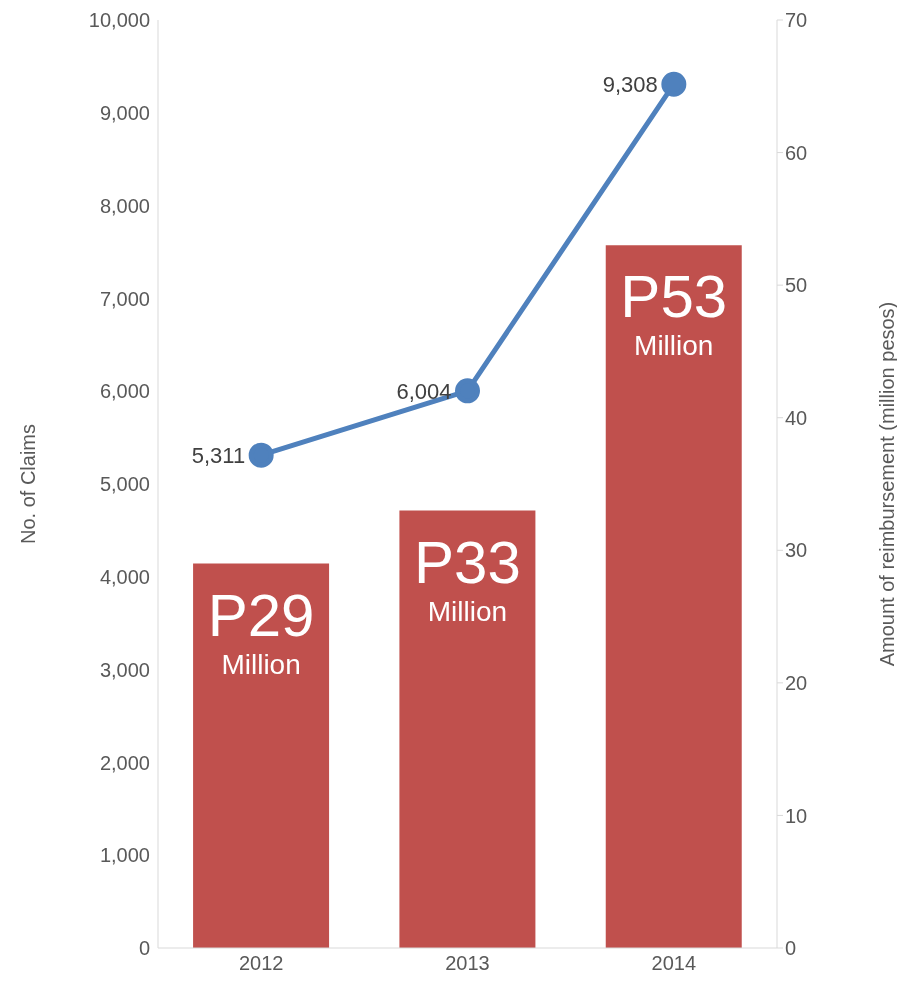 The height and width of the screenshot is (1006, 905). Describe the element at coordinates (218, 456) in the screenshot. I see `data-label: 5,311` at that location.